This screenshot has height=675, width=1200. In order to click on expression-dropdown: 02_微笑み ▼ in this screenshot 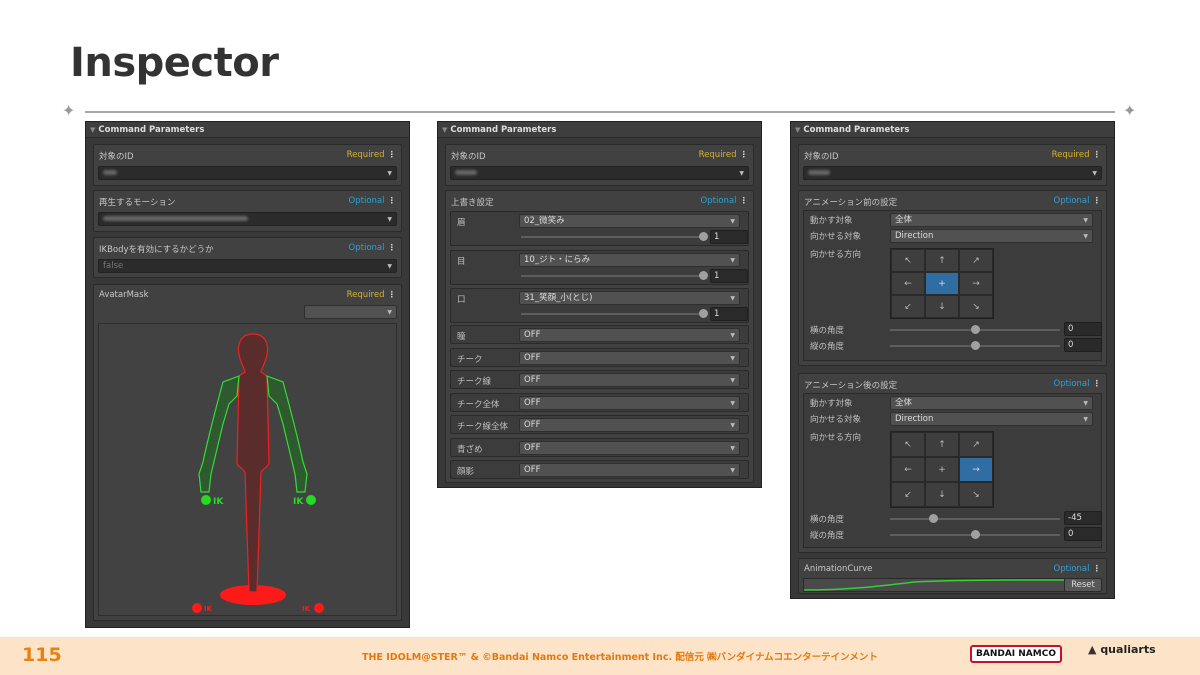, I will do `click(629, 221)`.